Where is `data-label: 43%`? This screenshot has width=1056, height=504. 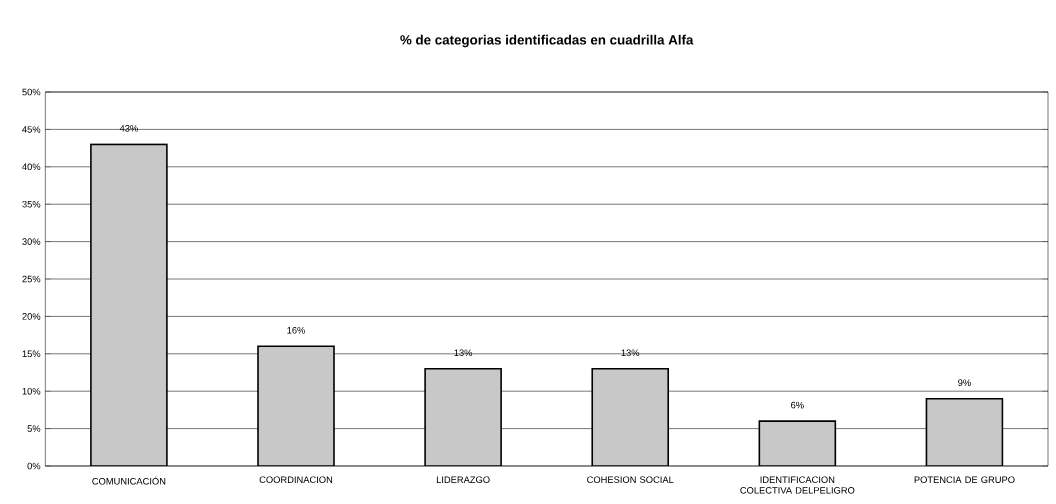
data-label: 43% is located at coordinates (128, 128).